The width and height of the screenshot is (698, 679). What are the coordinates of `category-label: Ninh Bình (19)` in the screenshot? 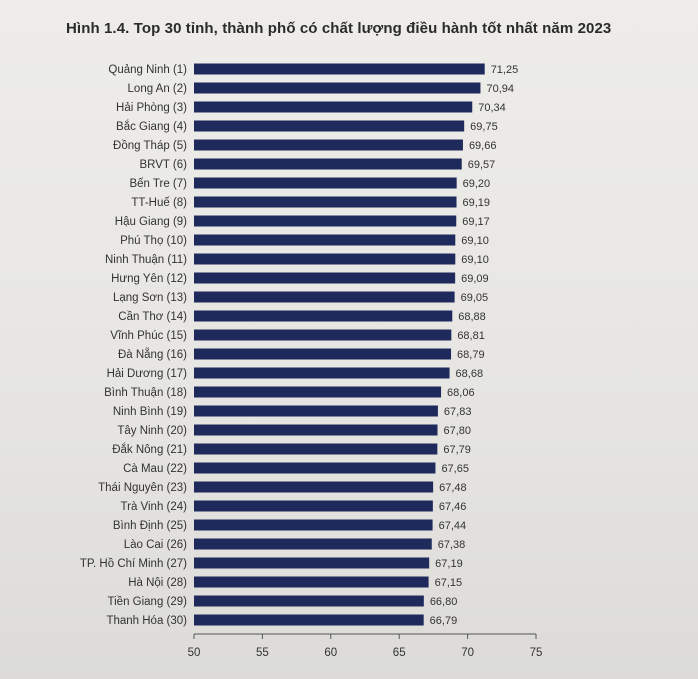 It's located at (150, 412).